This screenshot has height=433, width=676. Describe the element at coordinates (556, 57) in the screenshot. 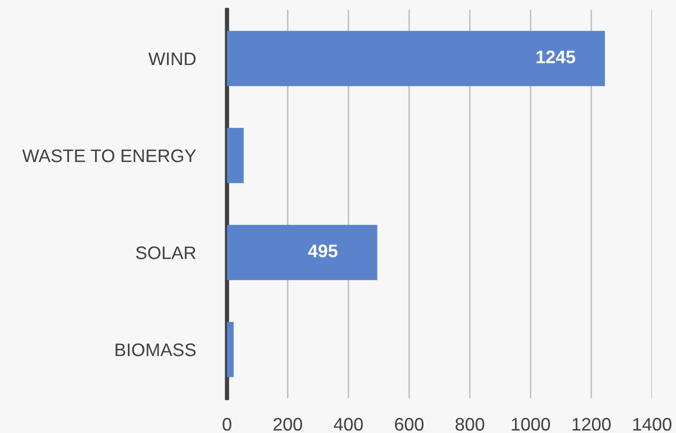

I see `data-label: 1245` at that location.